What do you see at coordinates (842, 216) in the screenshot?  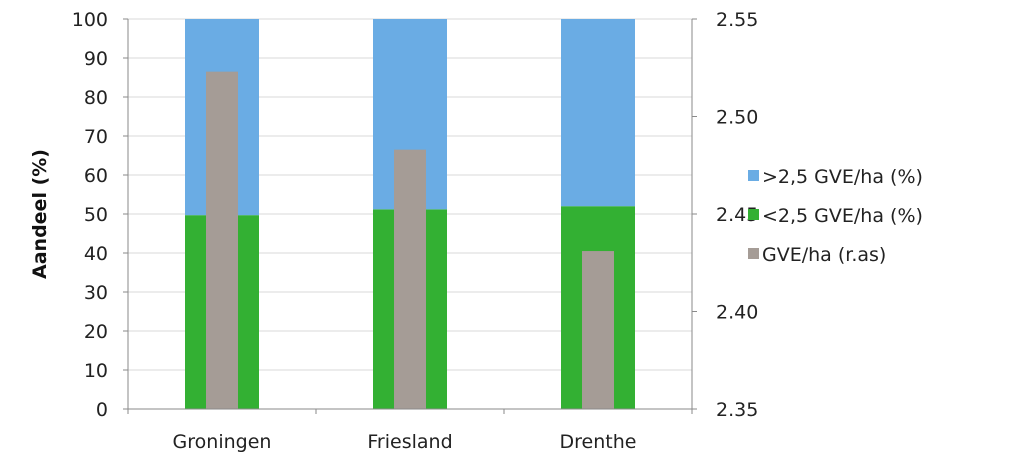 I see `legend-label: <2,5 GVE/ha (%)` at bounding box center [842, 216].